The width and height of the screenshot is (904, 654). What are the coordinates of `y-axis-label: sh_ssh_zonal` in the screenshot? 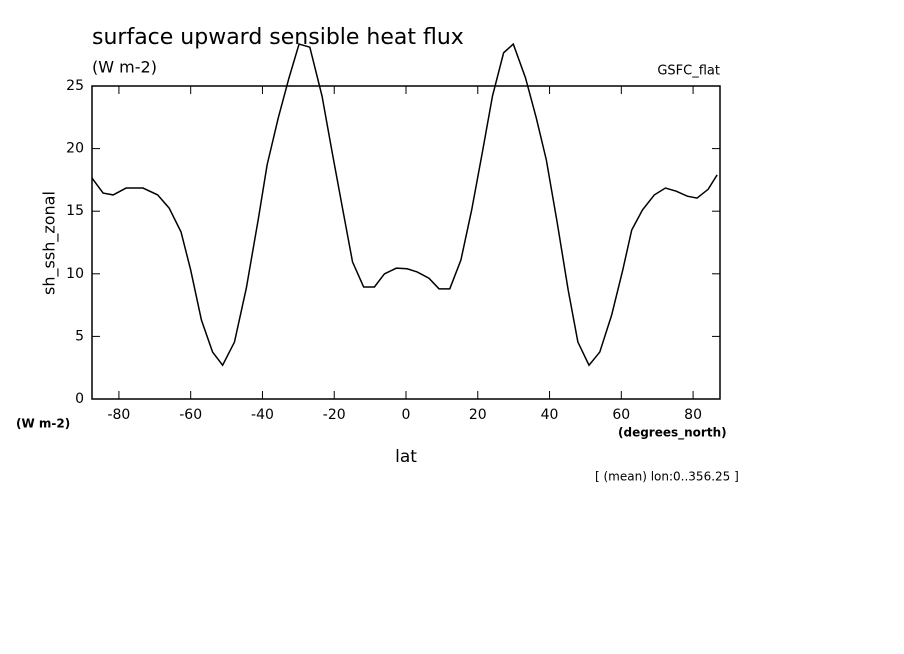 It's located at (50, 243).